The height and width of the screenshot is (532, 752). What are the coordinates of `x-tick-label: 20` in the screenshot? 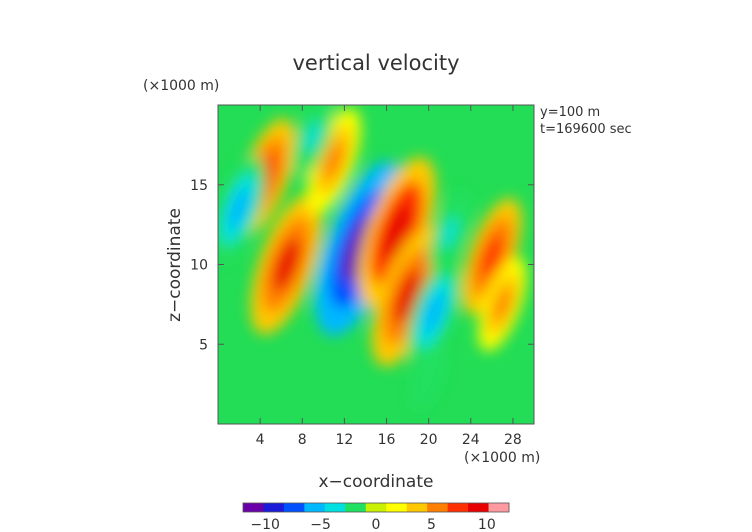 It's located at (429, 440).